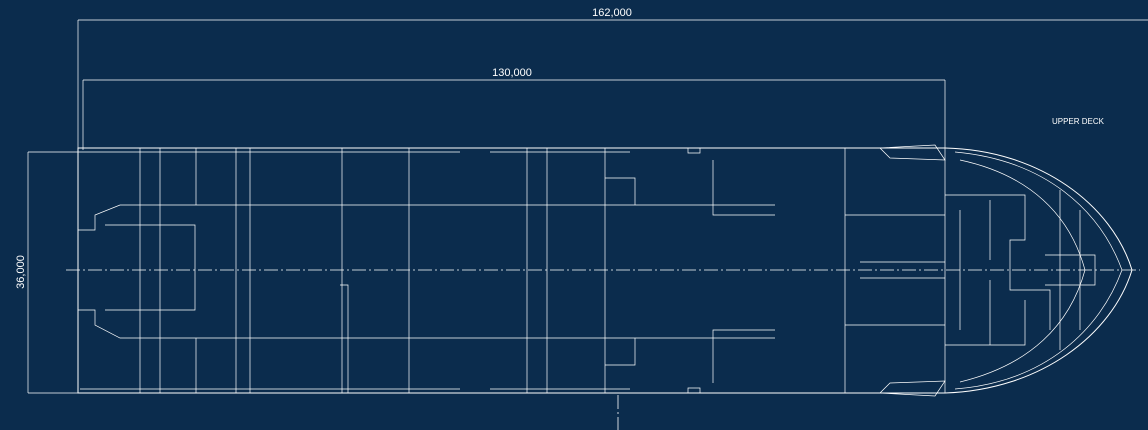  What do you see at coordinates (21, 272) in the screenshot?
I see `breadth: 36,000` at bounding box center [21, 272].